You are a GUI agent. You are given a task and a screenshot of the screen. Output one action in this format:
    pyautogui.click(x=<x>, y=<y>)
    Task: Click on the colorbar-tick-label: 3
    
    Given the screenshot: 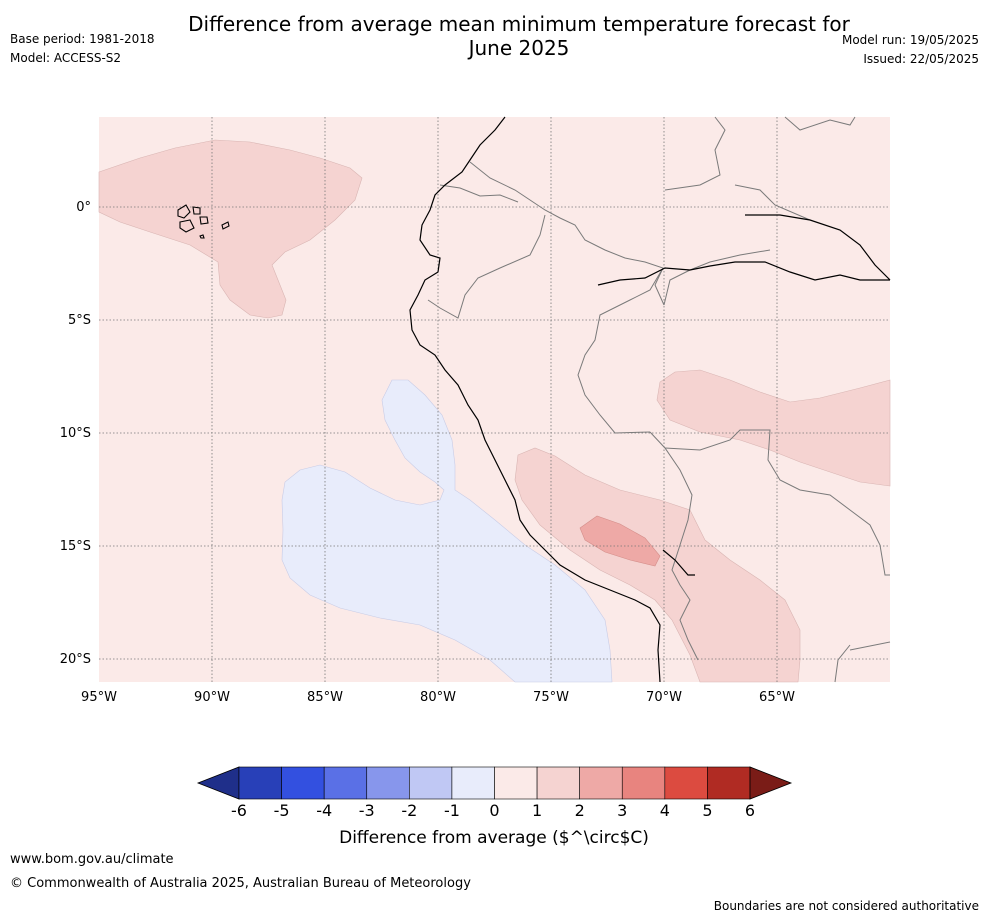 What is the action you would take?
    pyautogui.click(x=622, y=810)
    